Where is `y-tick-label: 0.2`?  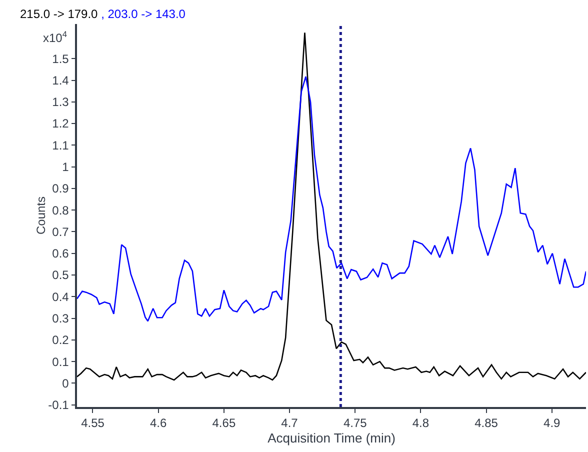
y-tick-label: 0.2 is located at coordinates (61, 340).